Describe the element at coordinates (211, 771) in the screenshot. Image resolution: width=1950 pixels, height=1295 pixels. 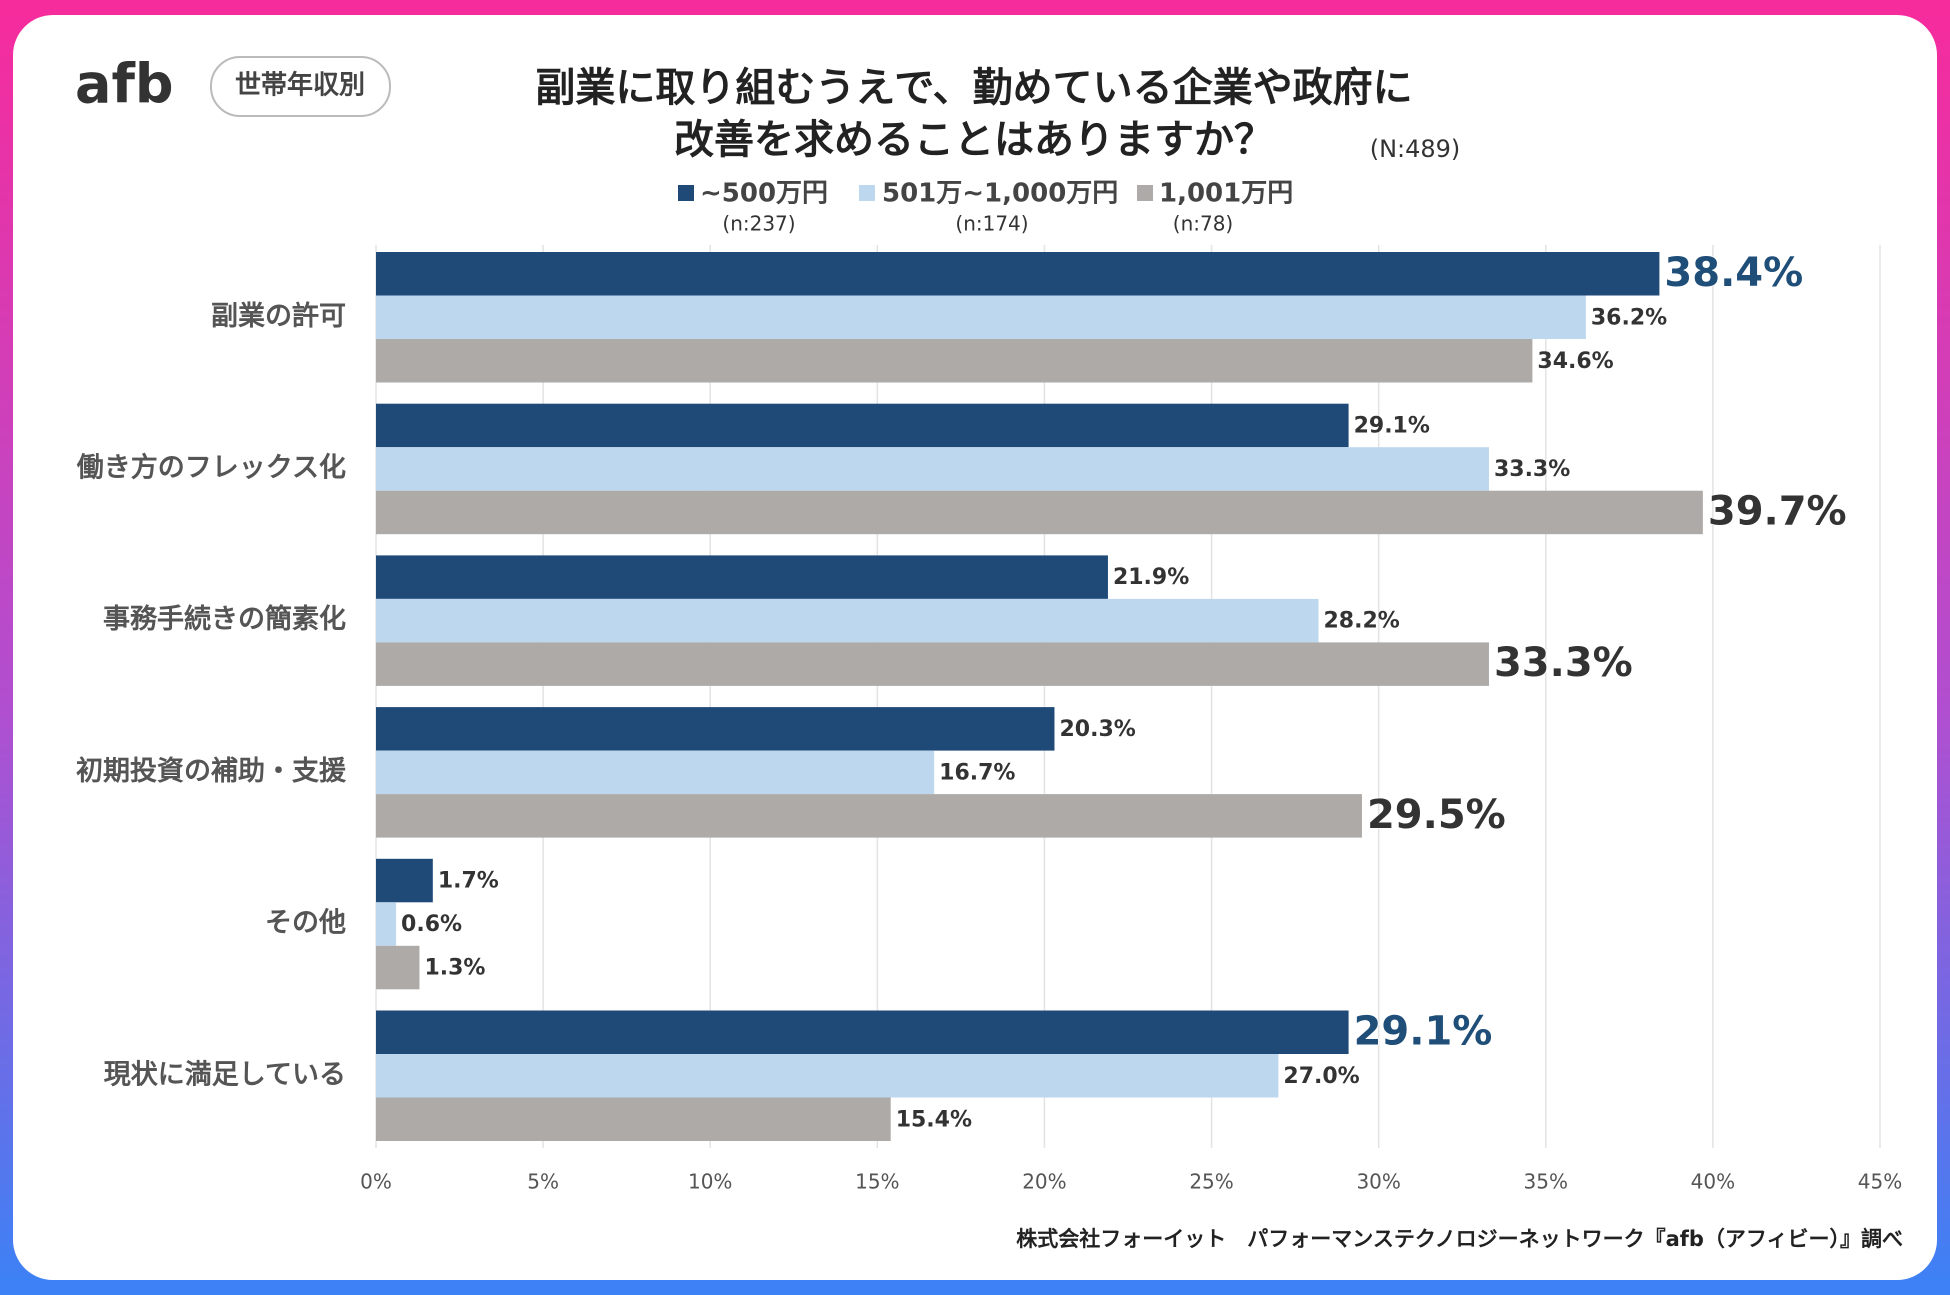
I see `y-tick-label: 初期投資の補助・支援` at that location.